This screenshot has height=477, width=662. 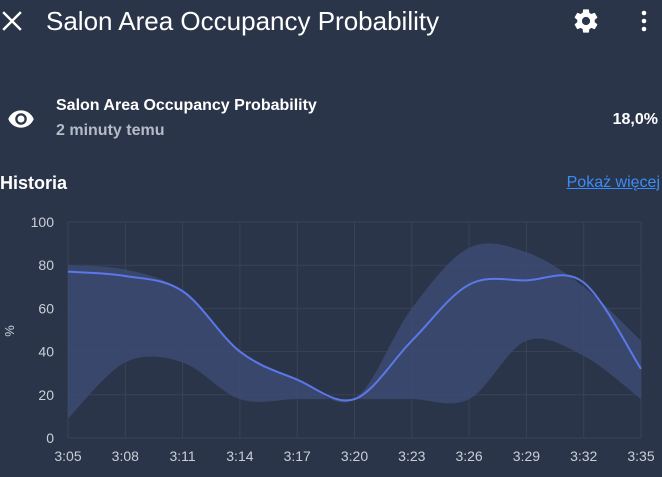 What do you see at coordinates (9, 331) in the screenshot?
I see `y-axis-label: %` at bounding box center [9, 331].